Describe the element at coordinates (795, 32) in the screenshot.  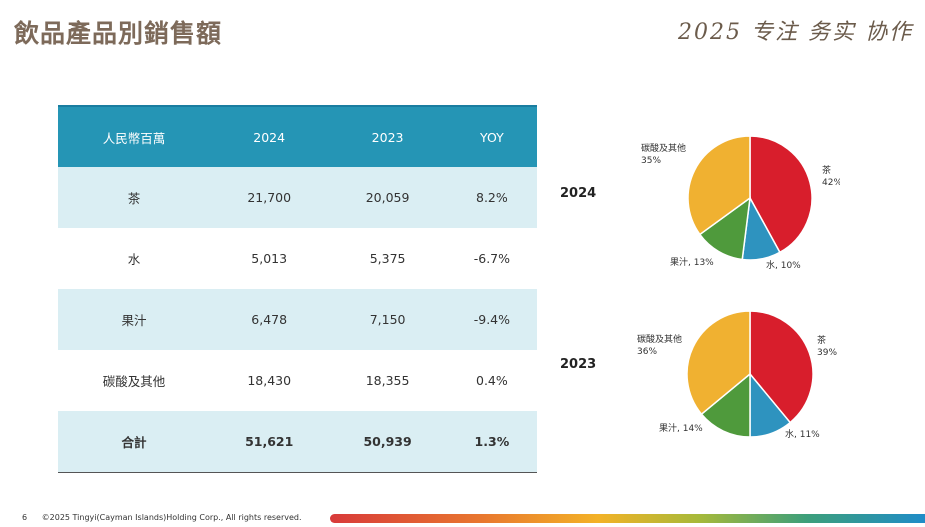
I see `slogan: 2025 专注 务实 协作` at that location.